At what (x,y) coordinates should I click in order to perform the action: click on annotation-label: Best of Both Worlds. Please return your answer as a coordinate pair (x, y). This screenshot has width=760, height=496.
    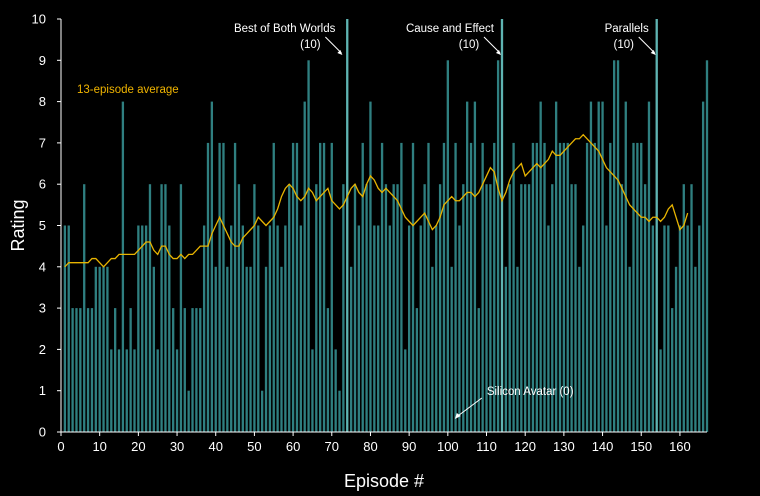
    Looking at the image, I should click on (285, 29).